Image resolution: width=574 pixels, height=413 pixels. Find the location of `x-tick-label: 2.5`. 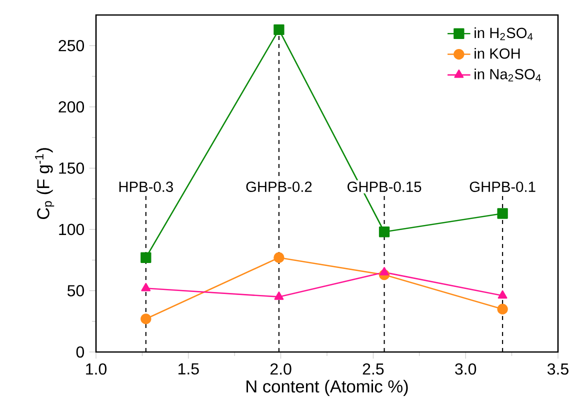

x-tick-label: 2.5 is located at coordinates (373, 369).